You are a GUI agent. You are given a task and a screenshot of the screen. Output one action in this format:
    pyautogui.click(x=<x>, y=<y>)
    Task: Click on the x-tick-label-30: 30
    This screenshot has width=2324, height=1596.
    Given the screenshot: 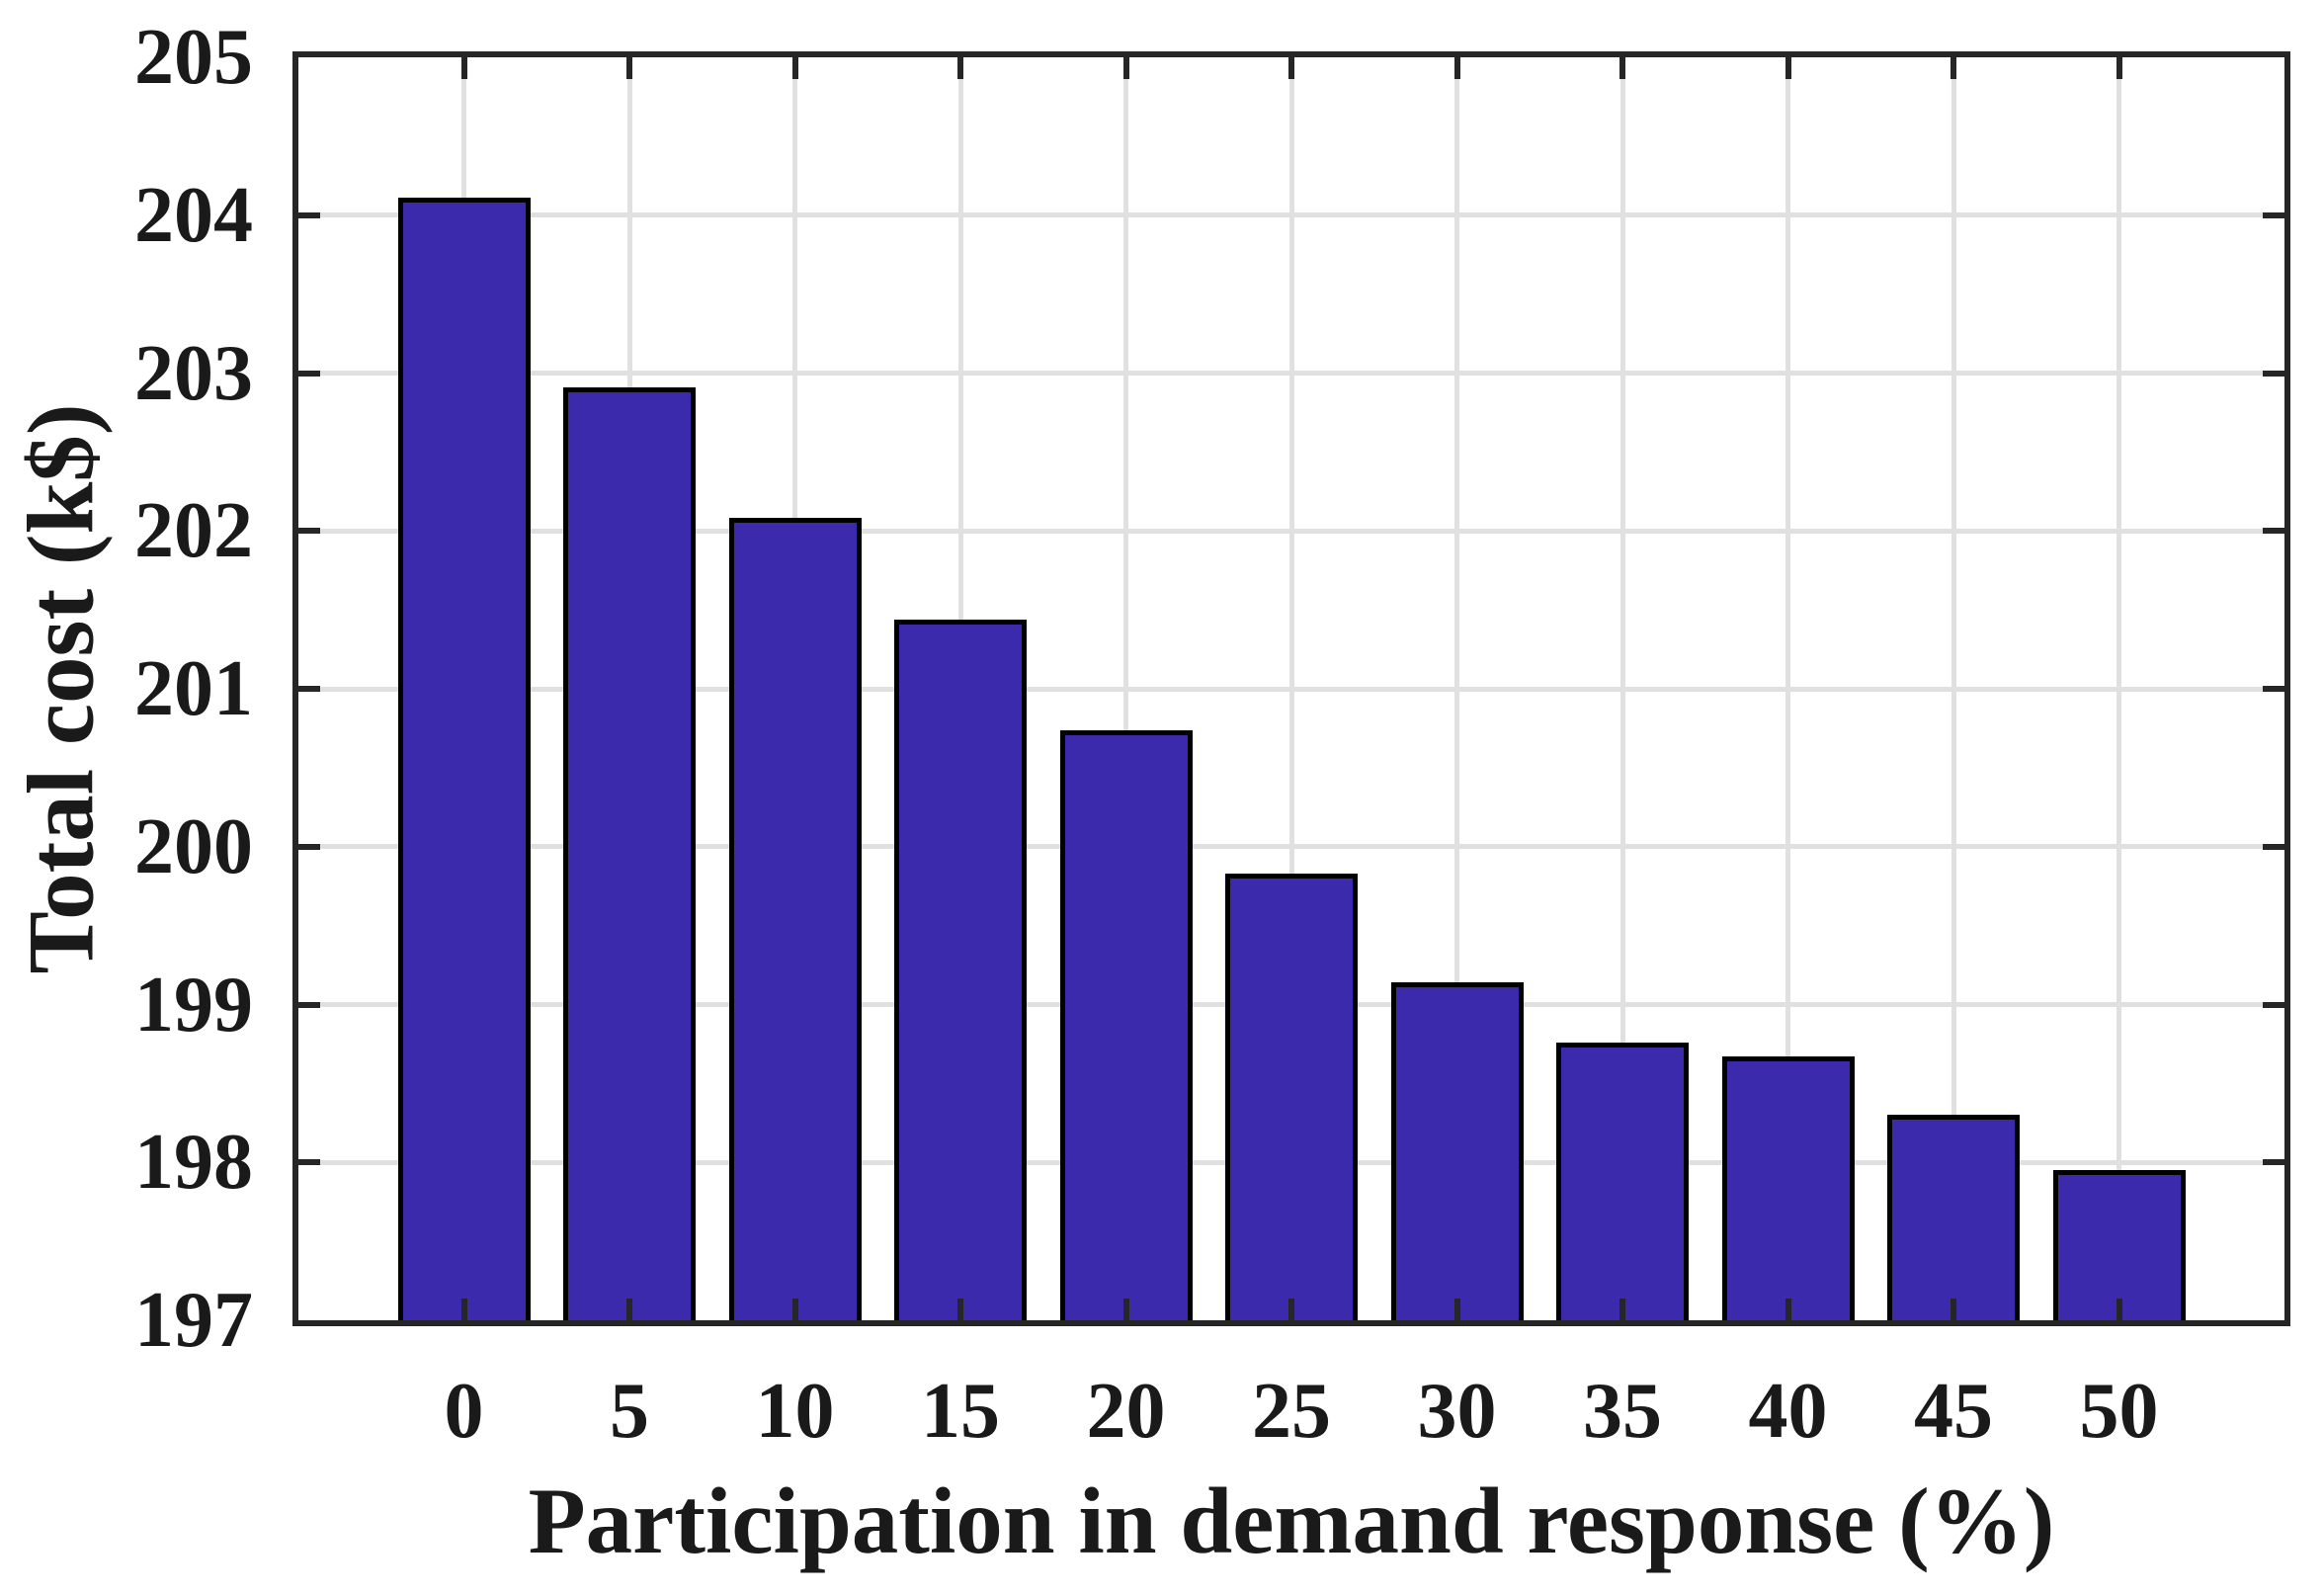 What is the action you would take?
    pyautogui.click(x=1457, y=1411)
    